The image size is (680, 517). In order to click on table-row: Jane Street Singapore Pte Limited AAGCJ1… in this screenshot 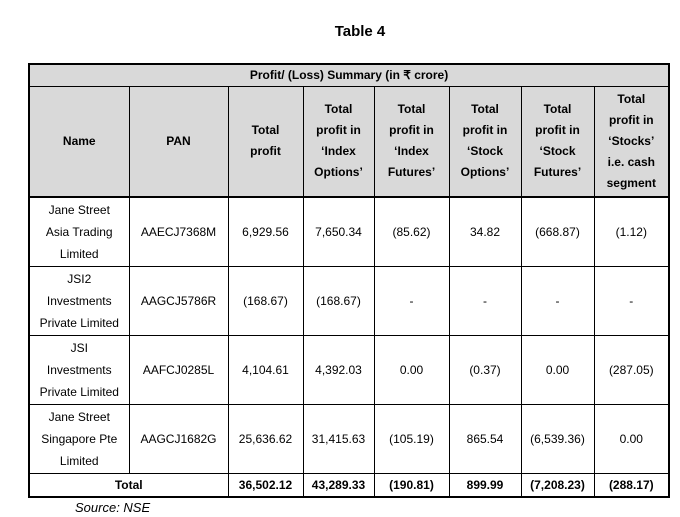, I will do `click(349, 439)`.